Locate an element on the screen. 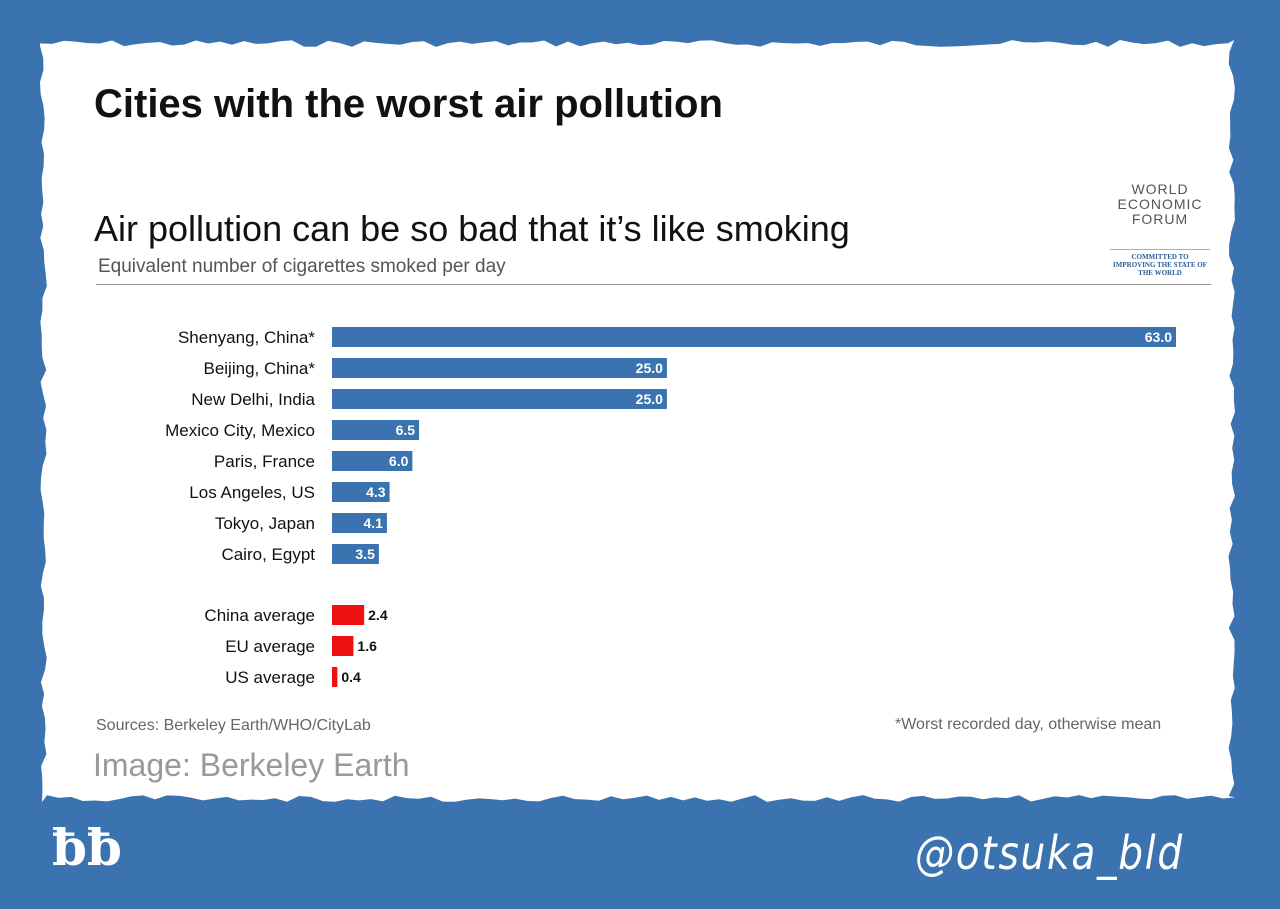  data-label: 0.4 is located at coordinates (351, 677).